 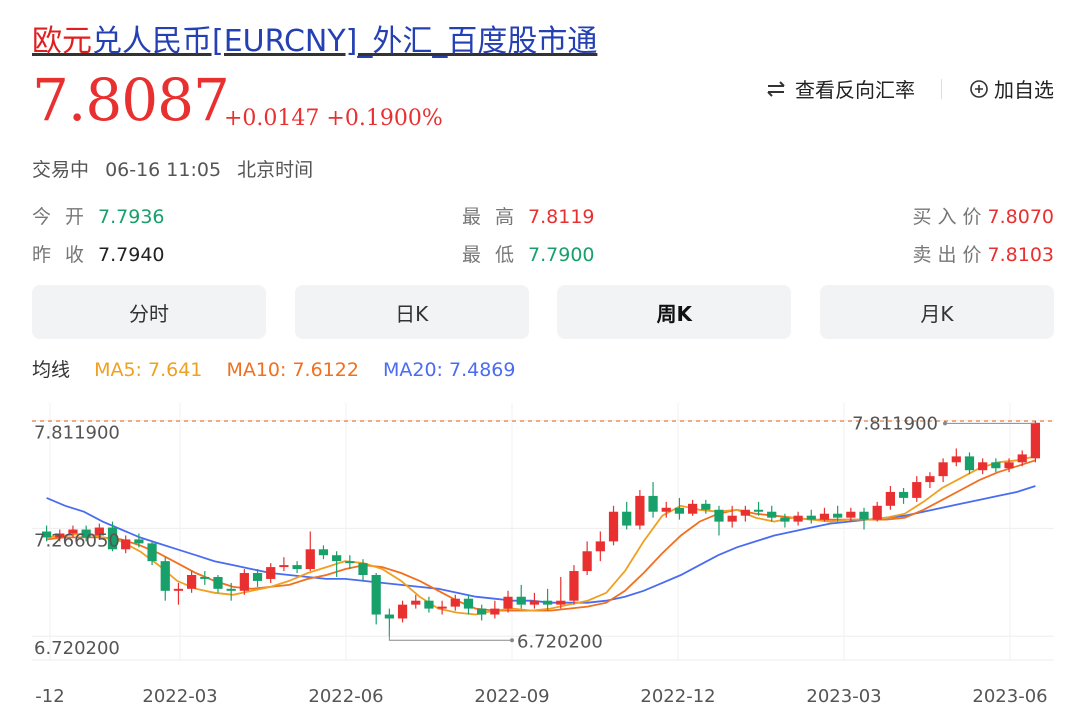 I want to click on min-marker-dot, so click(x=512, y=640).